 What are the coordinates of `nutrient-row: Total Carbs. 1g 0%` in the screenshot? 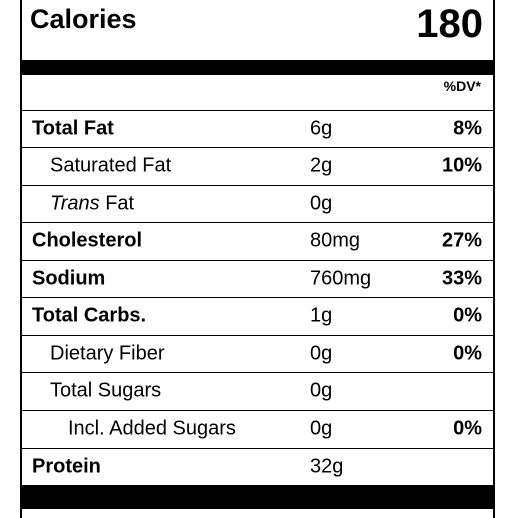 It's located at (256, 315).